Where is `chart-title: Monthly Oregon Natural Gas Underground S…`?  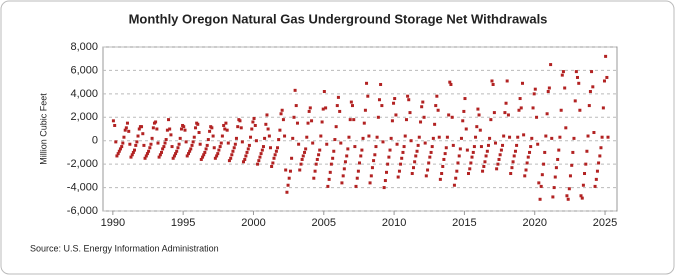
chart-title: Monthly Oregon Natural Gas Underground S… is located at coordinates (338, 18).